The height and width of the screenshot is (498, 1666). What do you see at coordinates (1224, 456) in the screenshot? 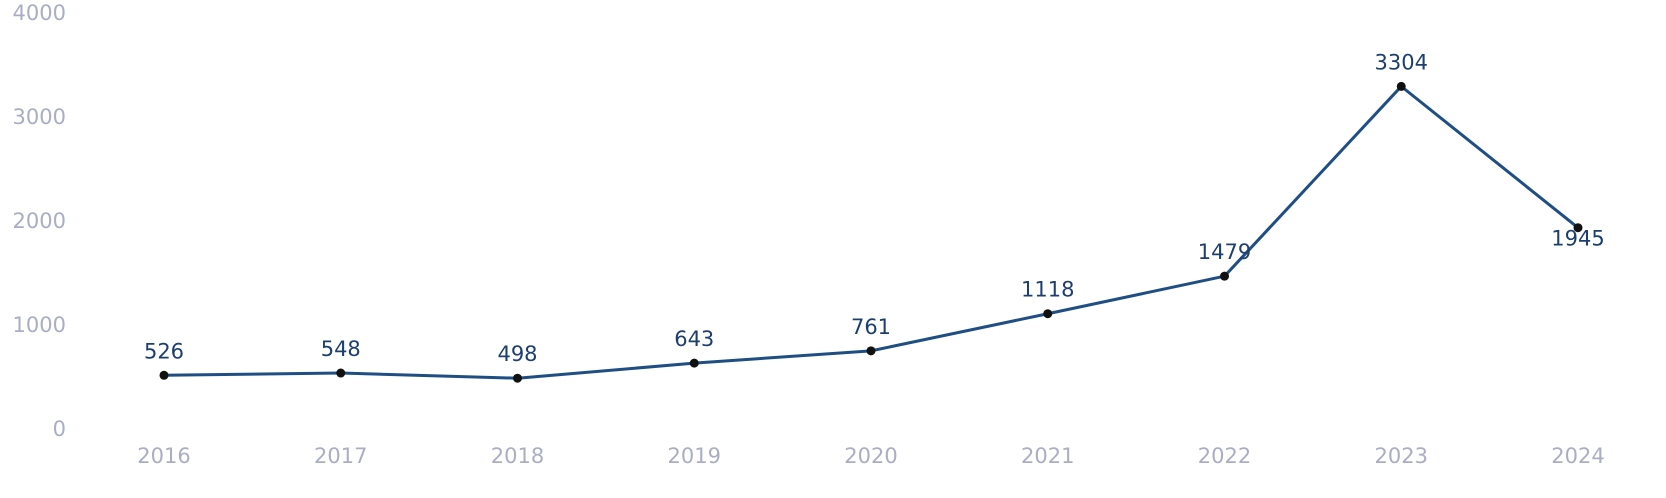
I see `x-tick-label: 2022` at bounding box center [1224, 456].